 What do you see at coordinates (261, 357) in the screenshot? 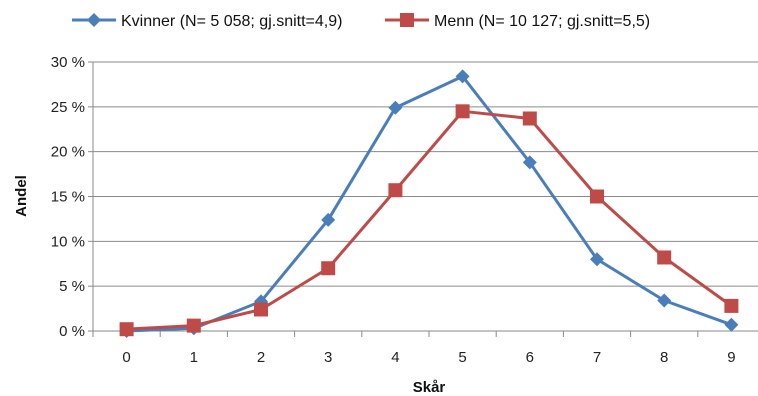
I see `x-tick-label: 2` at bounding box center [261, 357].